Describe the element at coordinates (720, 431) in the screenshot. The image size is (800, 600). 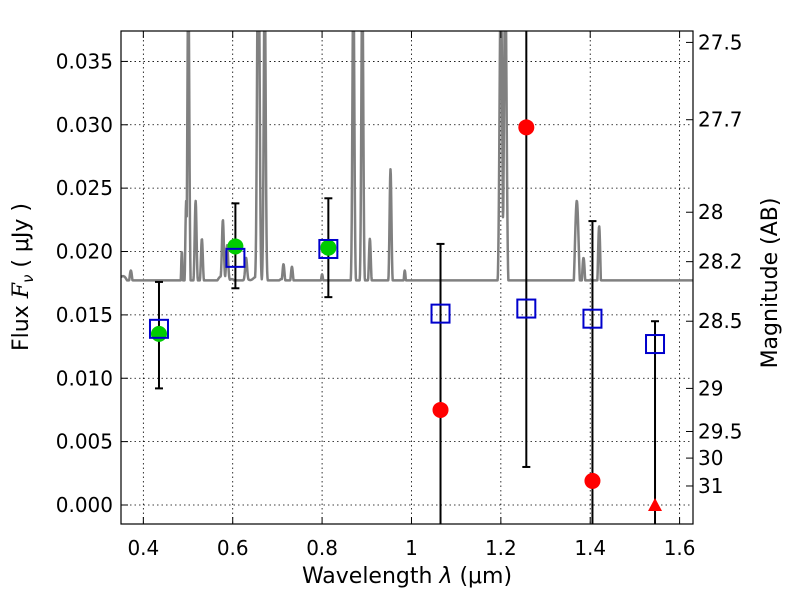
I see `y2-tick-label: 29.5` at that location.